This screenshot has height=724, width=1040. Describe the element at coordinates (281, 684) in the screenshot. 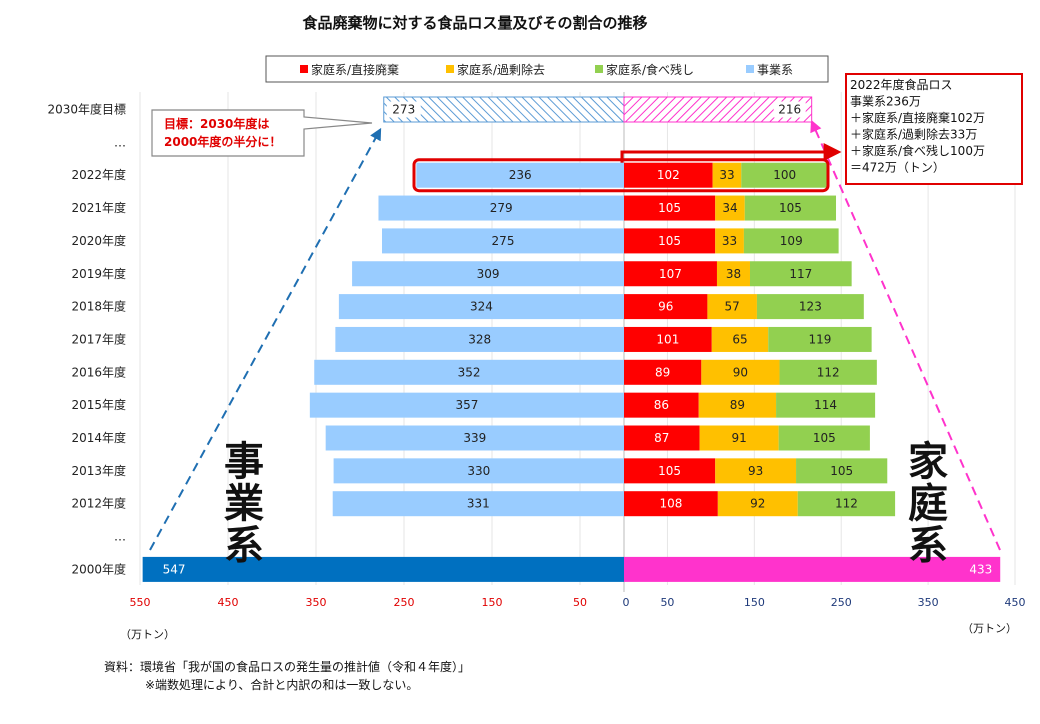

I see `source-line2: ※端数処理により、合計と内訳の和は一致しない。` at that location.